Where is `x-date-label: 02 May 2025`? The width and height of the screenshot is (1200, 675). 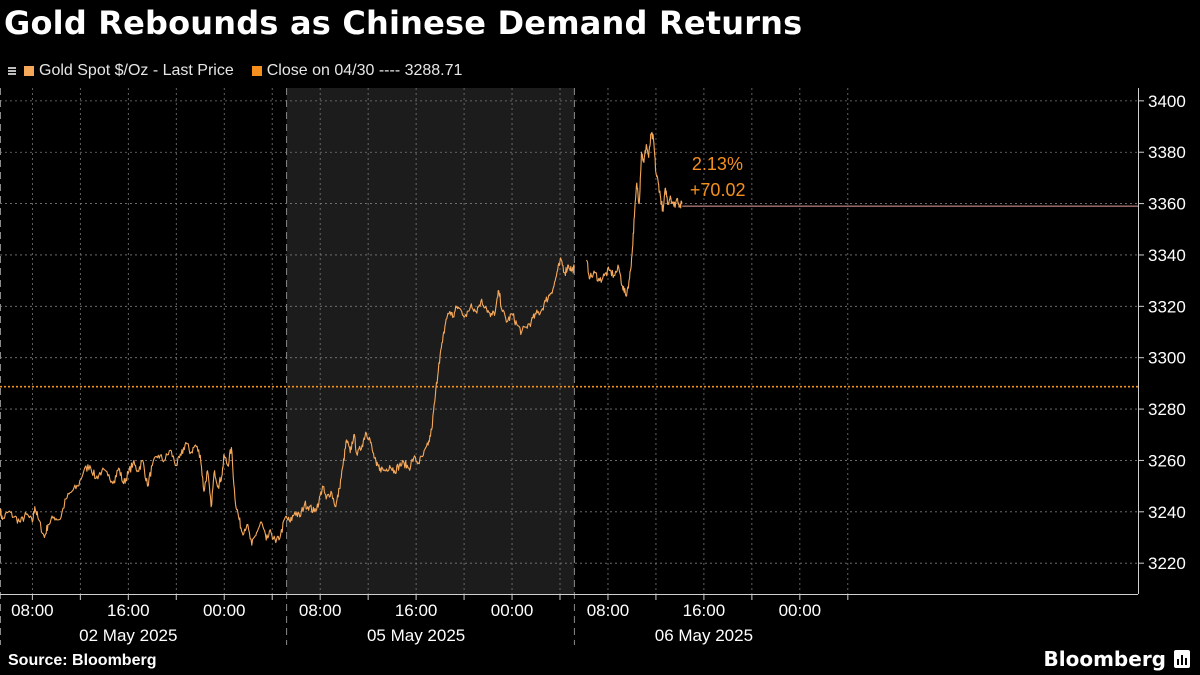 x-date-label: 02 May 2025 is located at coordinates (128, 635).